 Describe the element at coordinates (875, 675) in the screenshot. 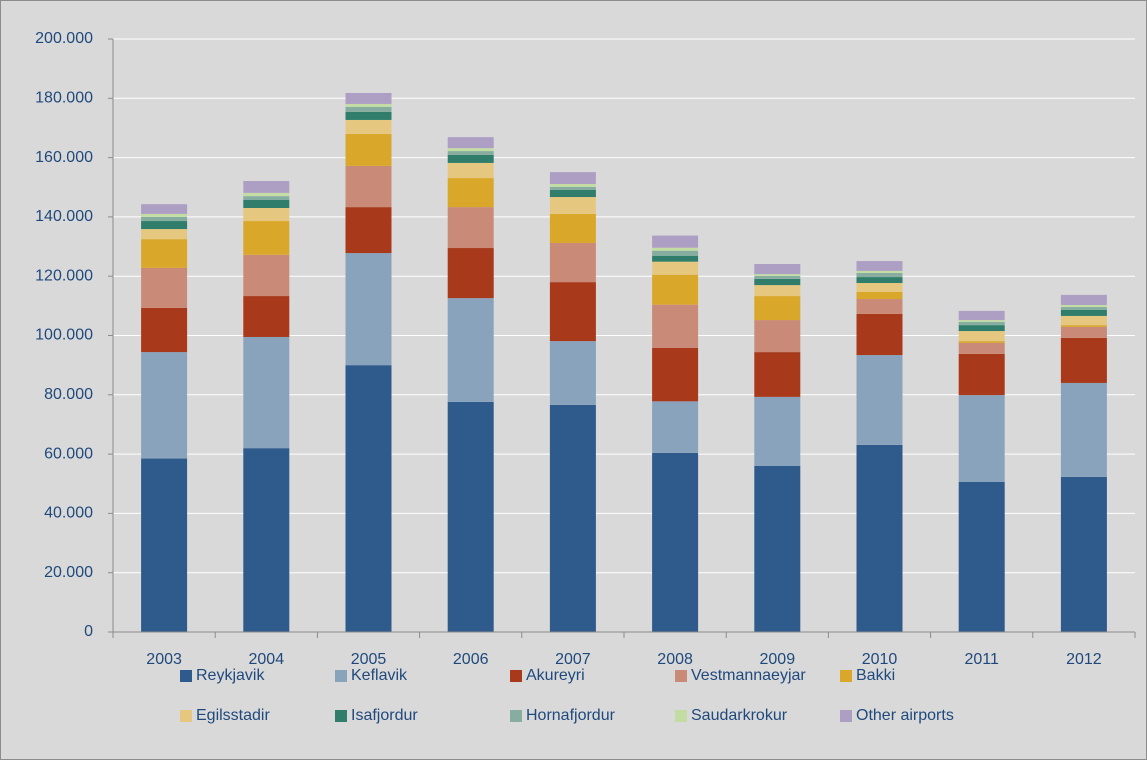

I see `legend-label: Bakki` at that location.